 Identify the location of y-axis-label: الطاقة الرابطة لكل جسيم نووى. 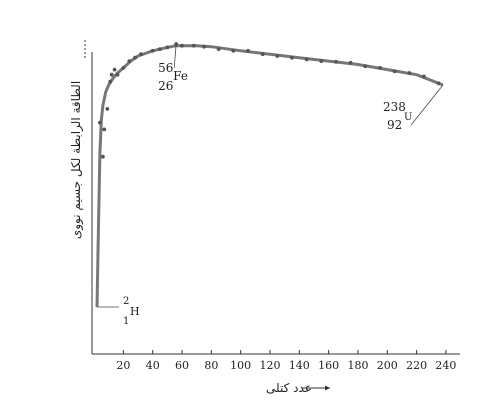
(76, 160).